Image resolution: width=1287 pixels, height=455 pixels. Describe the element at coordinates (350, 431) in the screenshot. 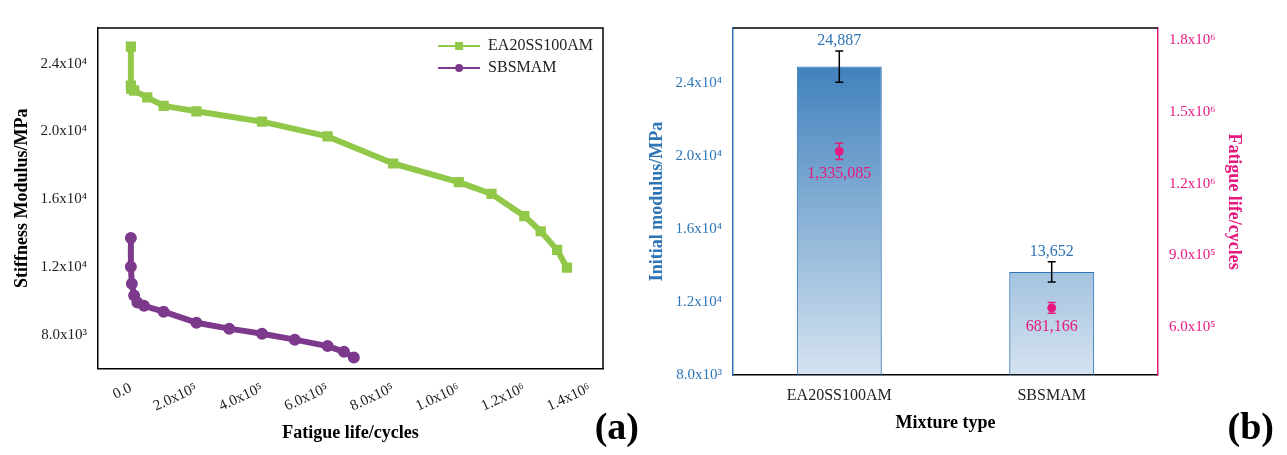

I see `x-axis-title: Fatigue life/cycles` at that location.